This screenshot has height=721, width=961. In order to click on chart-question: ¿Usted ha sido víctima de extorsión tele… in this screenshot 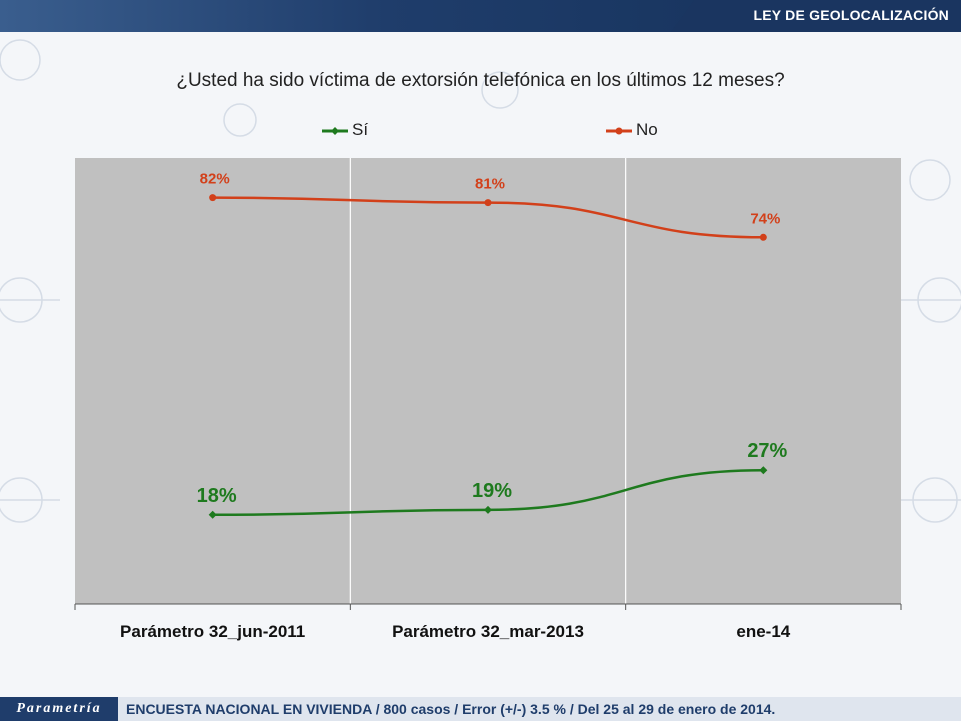, I will do `click(480, 80)`.